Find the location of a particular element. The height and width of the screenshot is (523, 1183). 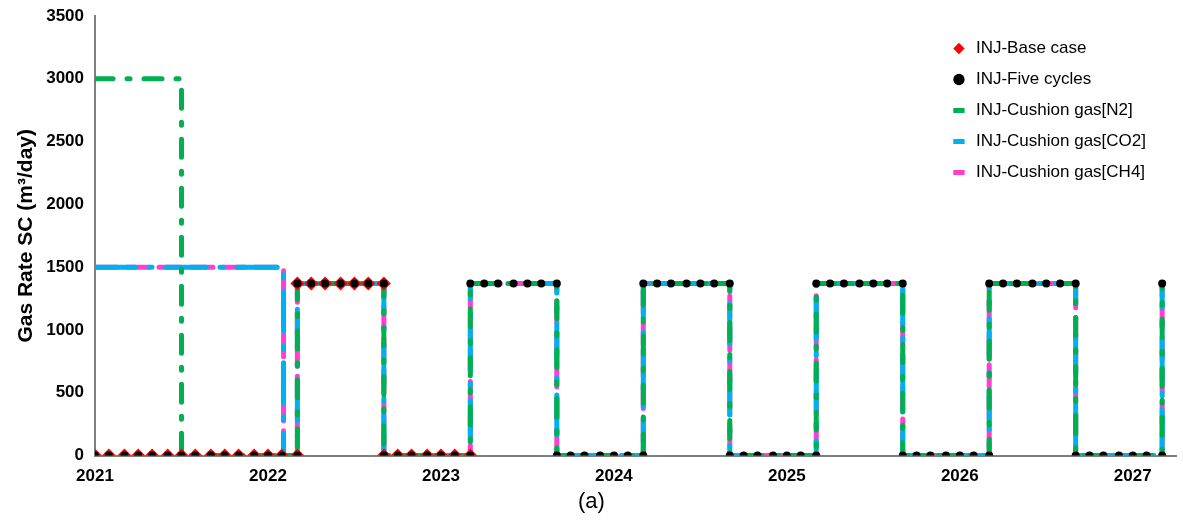

x-tick-label: 2026 is located at coordinates (959, 476).